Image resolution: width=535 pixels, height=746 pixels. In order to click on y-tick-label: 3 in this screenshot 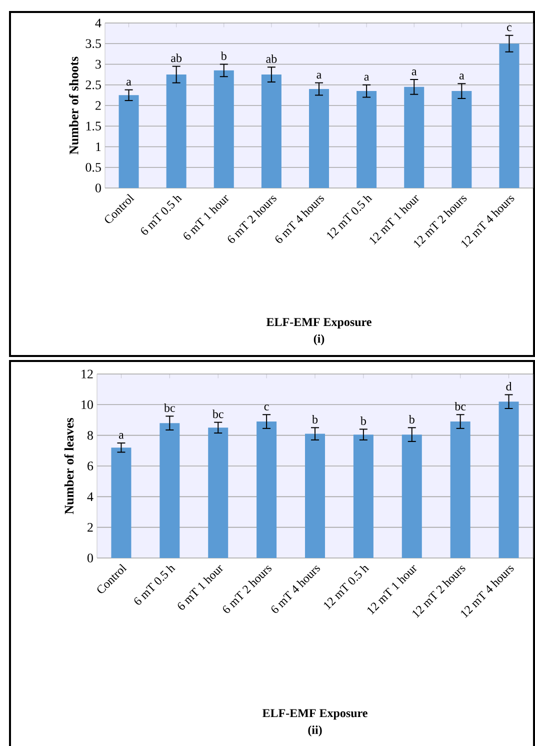, I will do `click(98, 64)`.